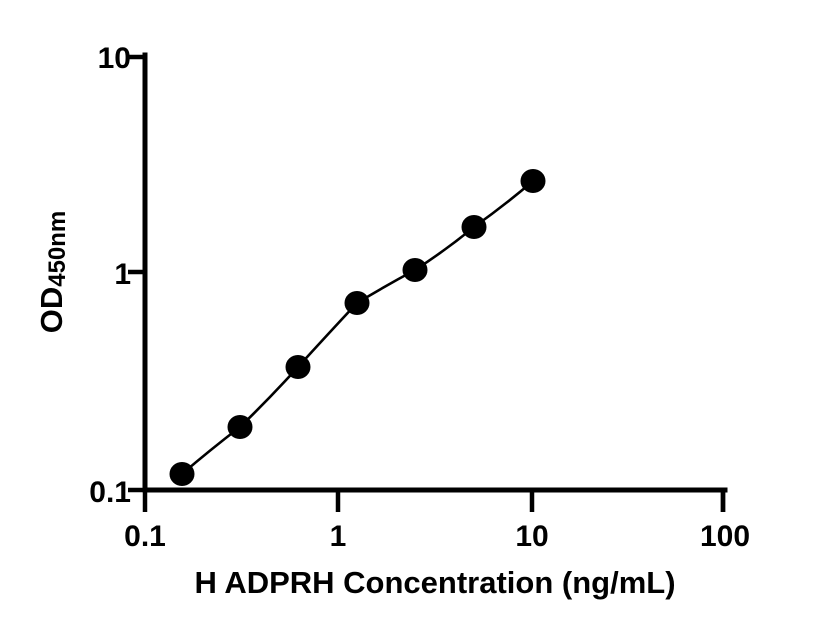 The width and height of the screenshot is (816, 640). What do you see at coordinates (434, 582) in the screenshot?
I see `x-axis-title: H ADPRH Concentration (ng/mL)` at bounding box center [434, 582].